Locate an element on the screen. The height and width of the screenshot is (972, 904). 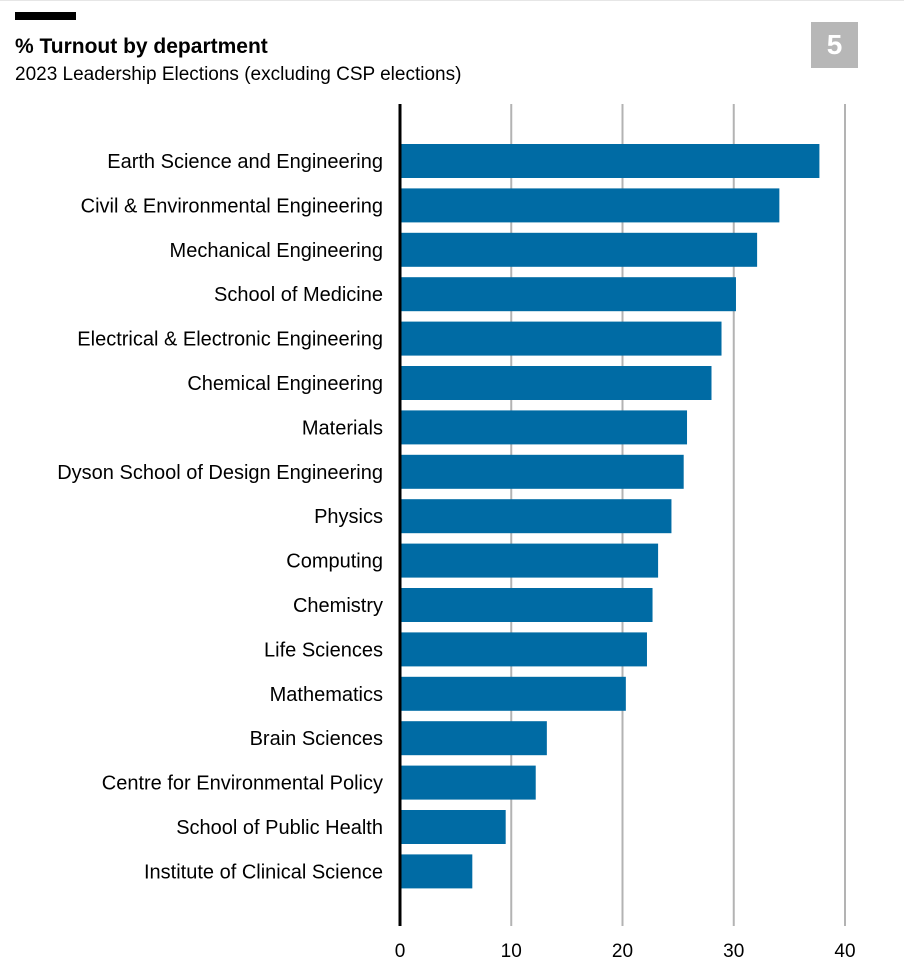
category-label: Life Sciences is located at coordinates (323, 650).